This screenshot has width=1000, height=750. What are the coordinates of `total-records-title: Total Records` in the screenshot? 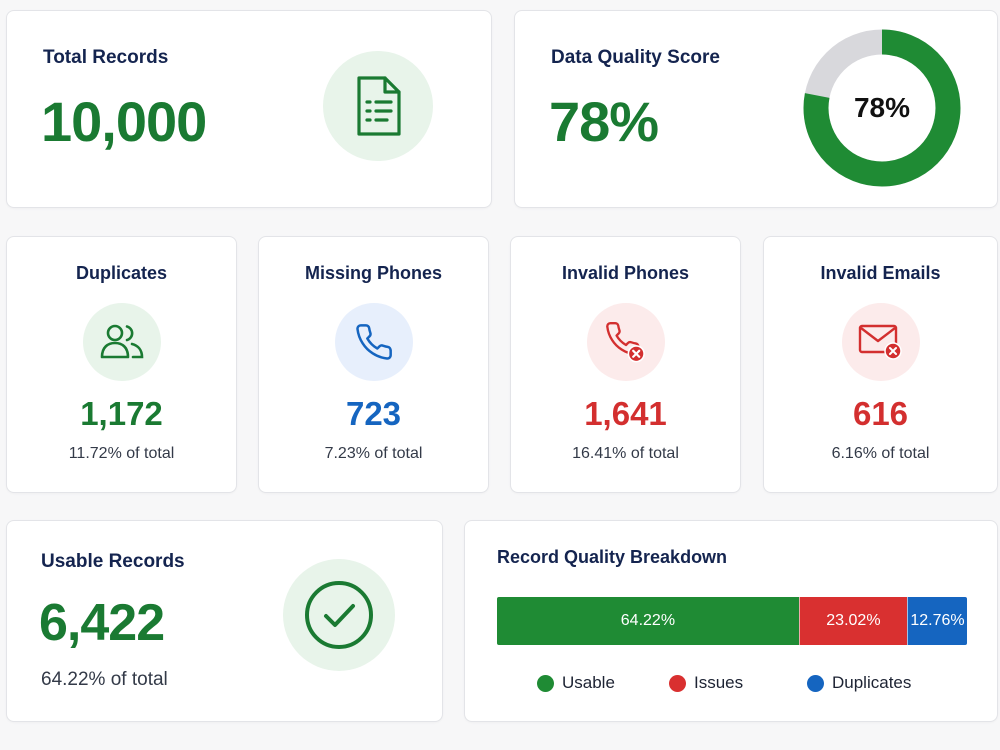 It's located at (106, 57).